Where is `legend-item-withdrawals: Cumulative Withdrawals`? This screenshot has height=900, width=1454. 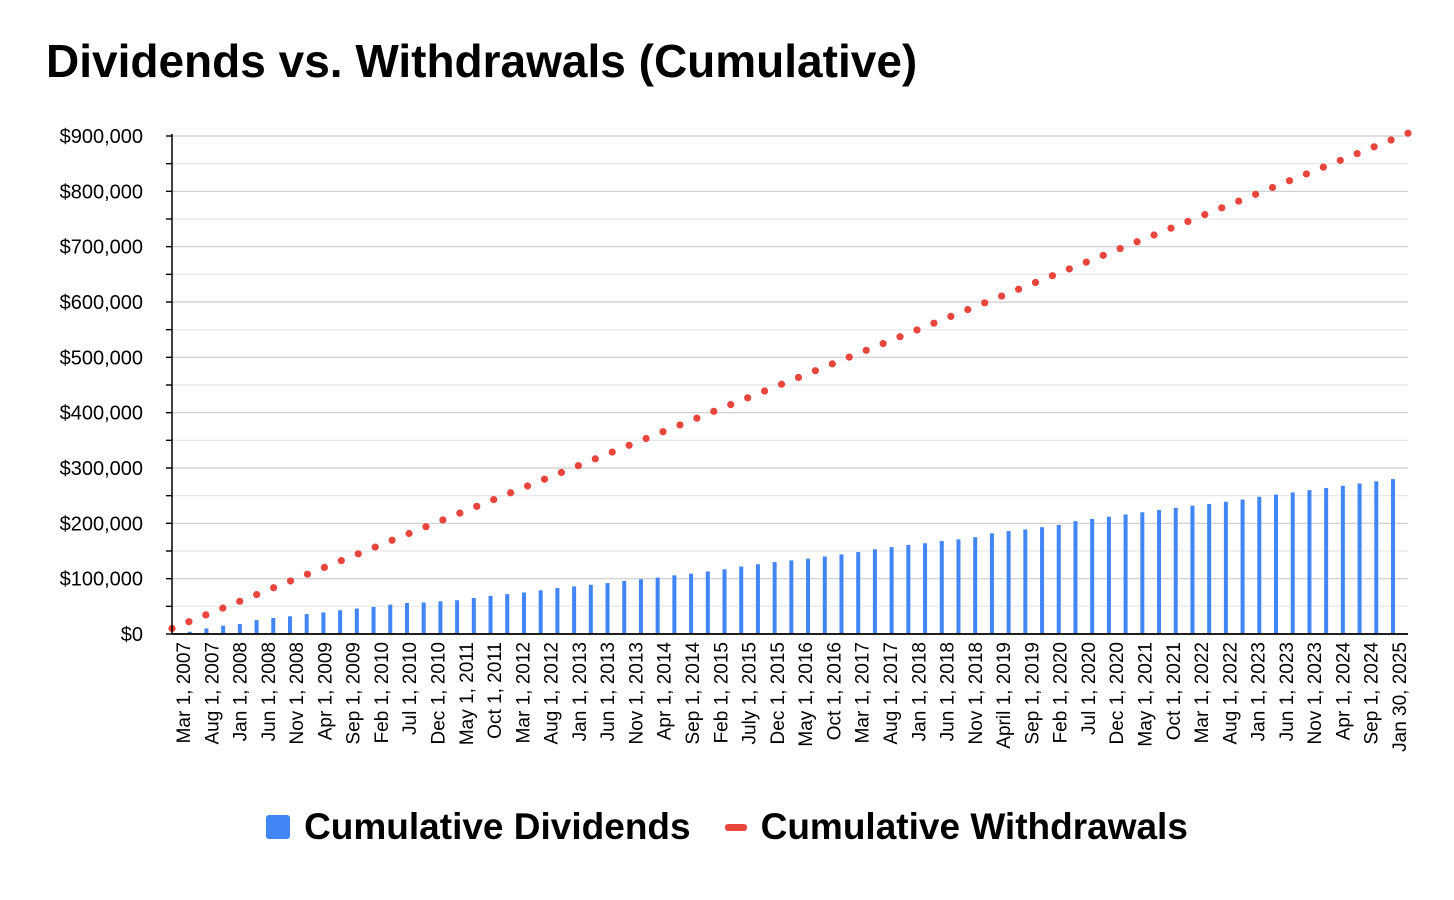
legend-item-withdrawals: Cumulative Withdrawals is located at coordinates (956, 827).